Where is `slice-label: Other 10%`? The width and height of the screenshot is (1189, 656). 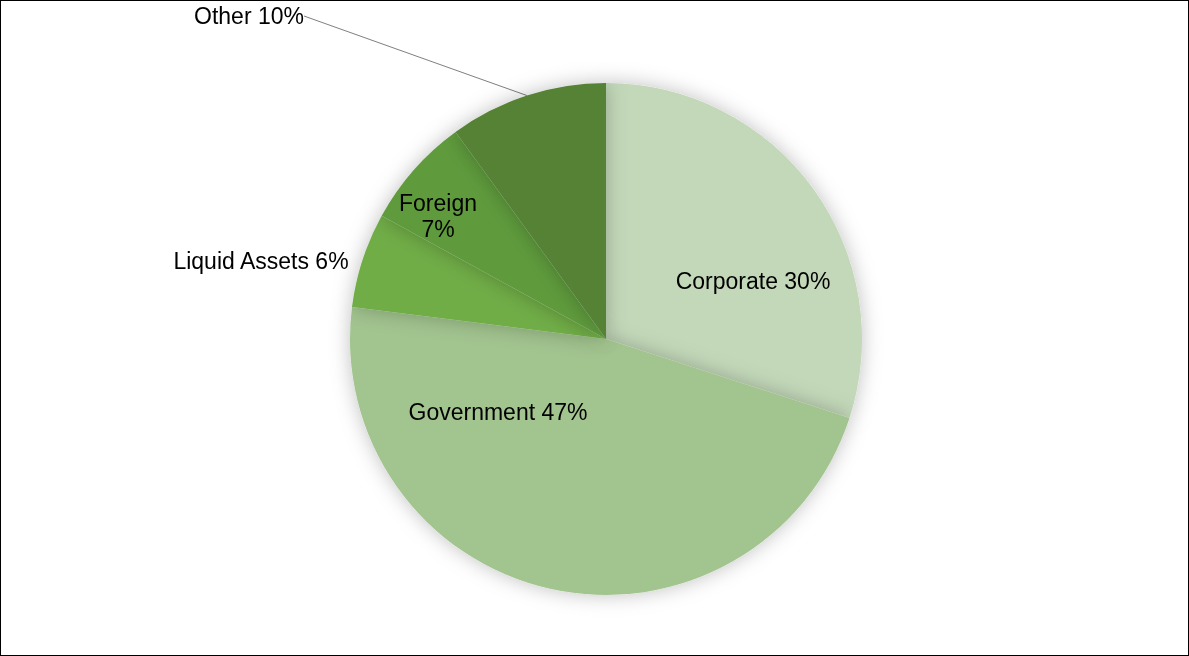 slice-label: Other 10% is located at coordinates (249, 16).